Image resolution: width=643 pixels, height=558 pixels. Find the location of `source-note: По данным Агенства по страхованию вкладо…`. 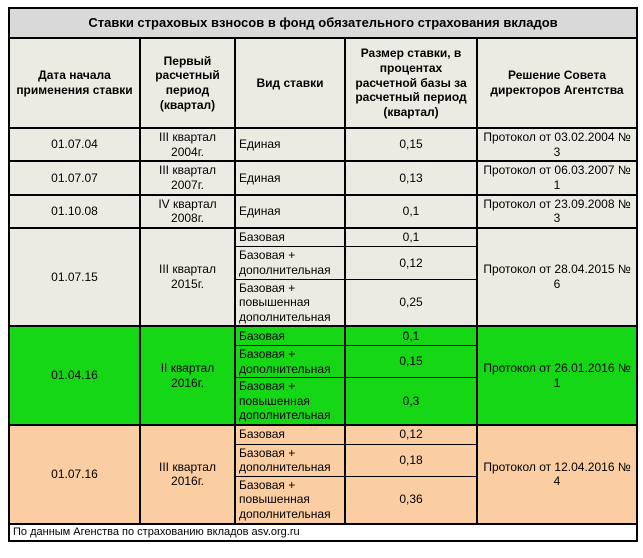

source-note: По данным Агенства по страхованию вкладо… is located at coordinates (323, 532).